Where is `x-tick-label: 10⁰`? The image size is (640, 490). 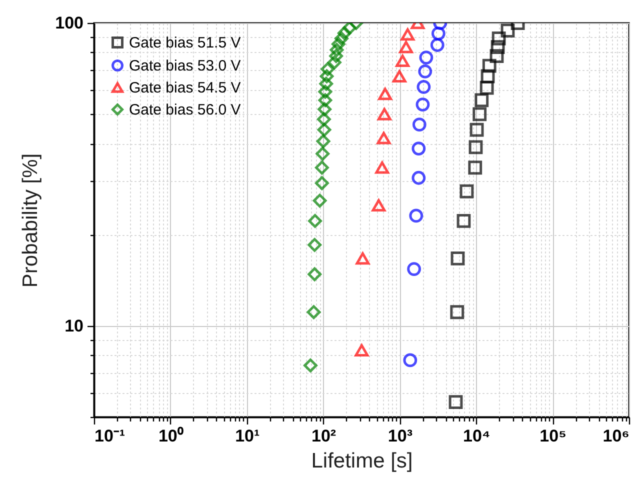
x-tick-label: 10⁰ is located at coordinates (171, 436).